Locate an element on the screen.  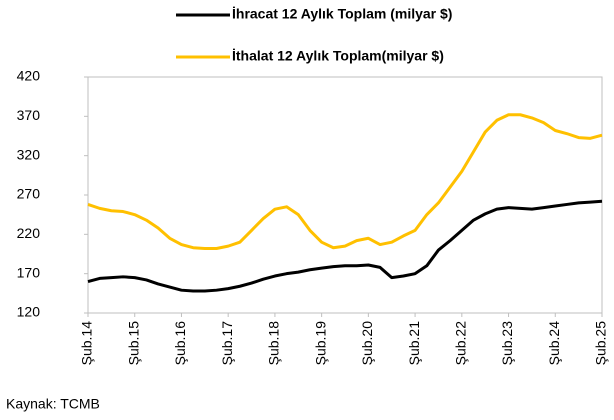
legend-label: İhracat 12 Aylık Toplam (milyar $) is located at coordinates (342, 14).